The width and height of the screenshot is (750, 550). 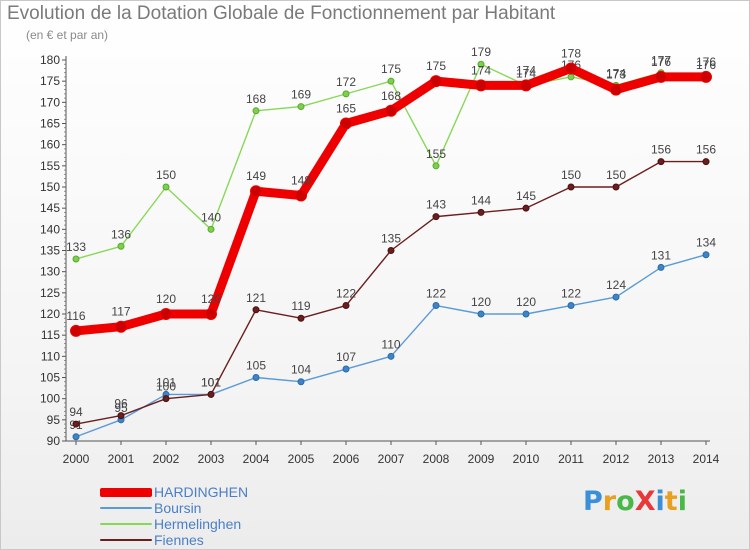 I want to click on data-label-fiennes: 101, so click(x=211, y=382).